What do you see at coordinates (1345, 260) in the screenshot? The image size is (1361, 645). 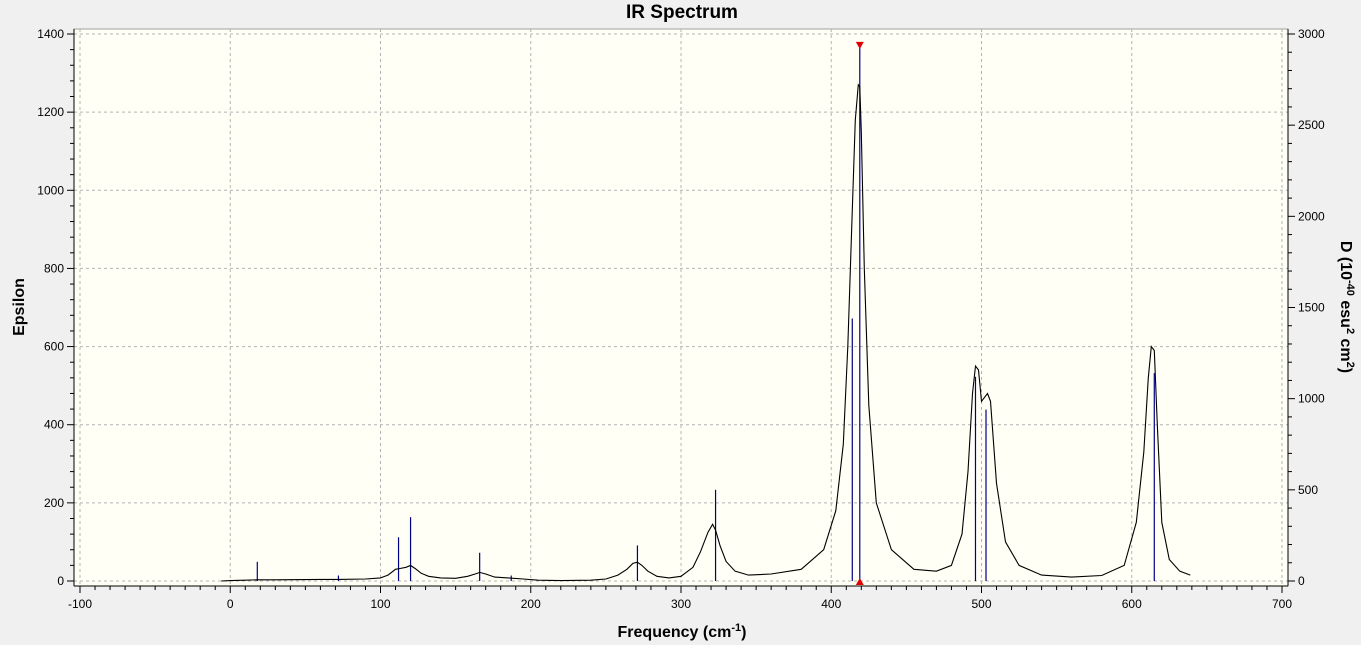 I see `y2-label-part-0: D (10` at bounding box center [1345, 260].